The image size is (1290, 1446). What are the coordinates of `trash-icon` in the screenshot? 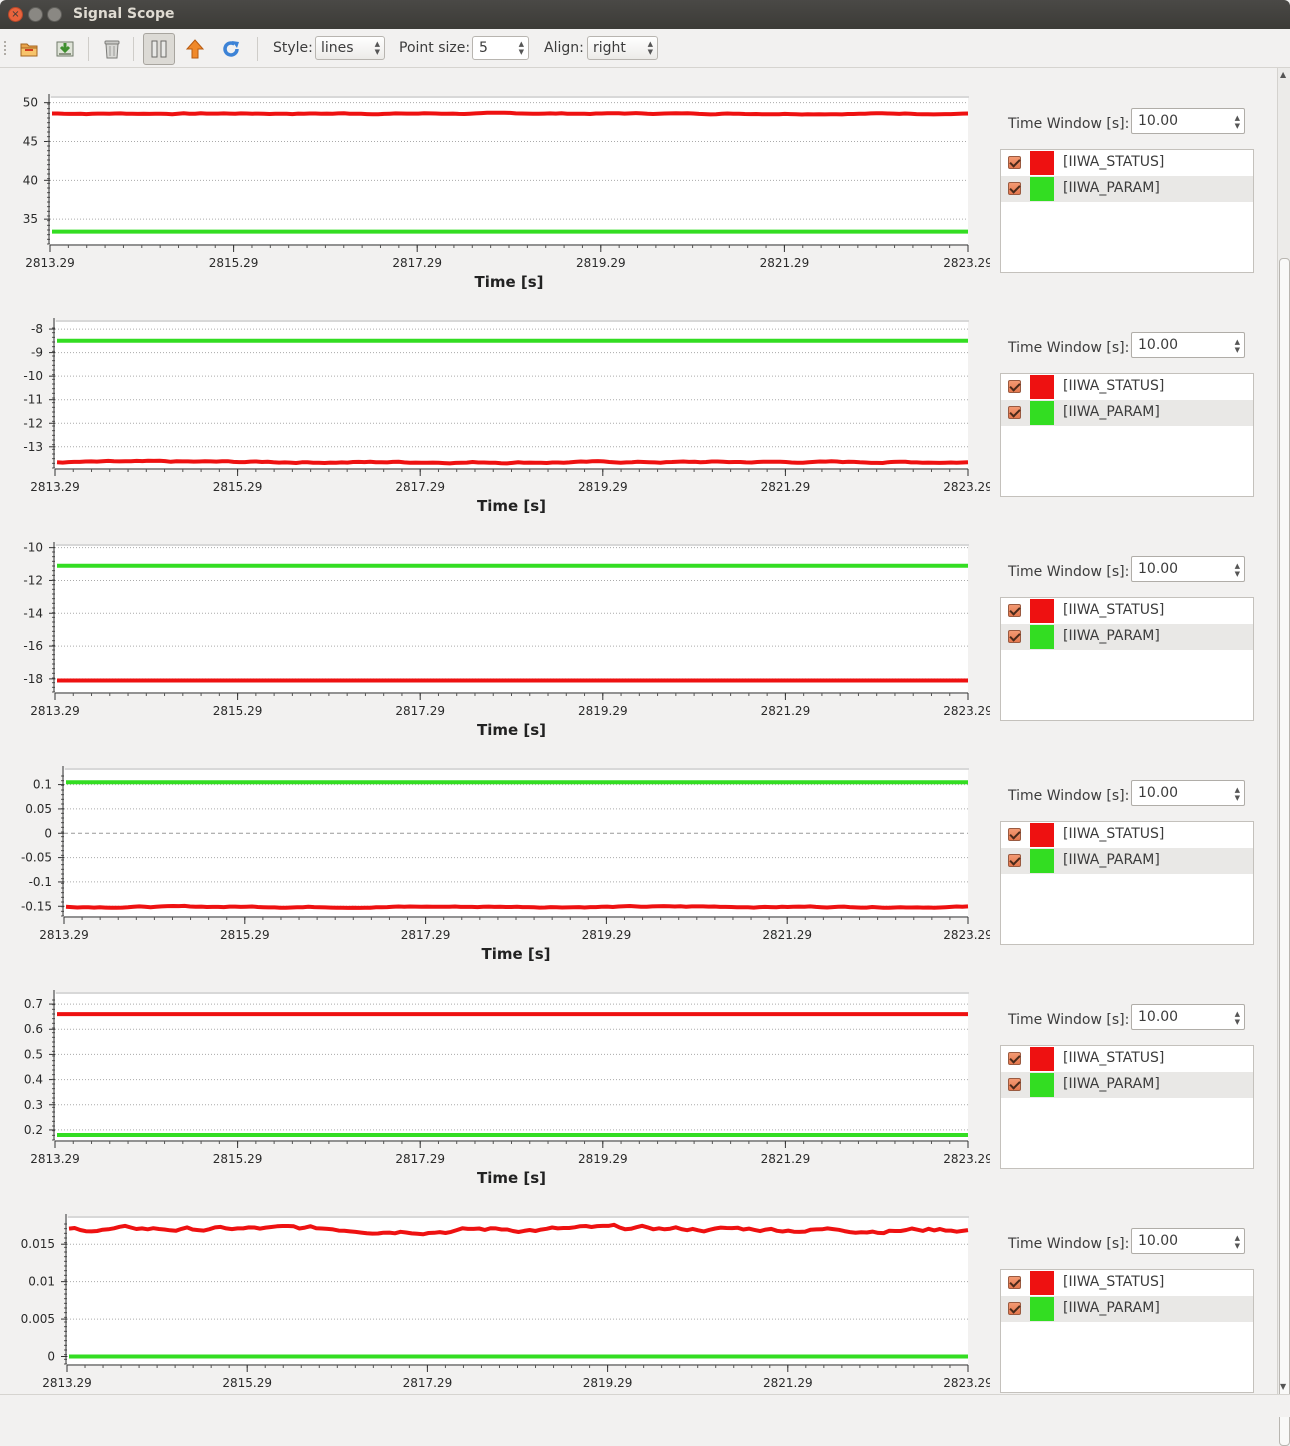 It's located at (112, 49).